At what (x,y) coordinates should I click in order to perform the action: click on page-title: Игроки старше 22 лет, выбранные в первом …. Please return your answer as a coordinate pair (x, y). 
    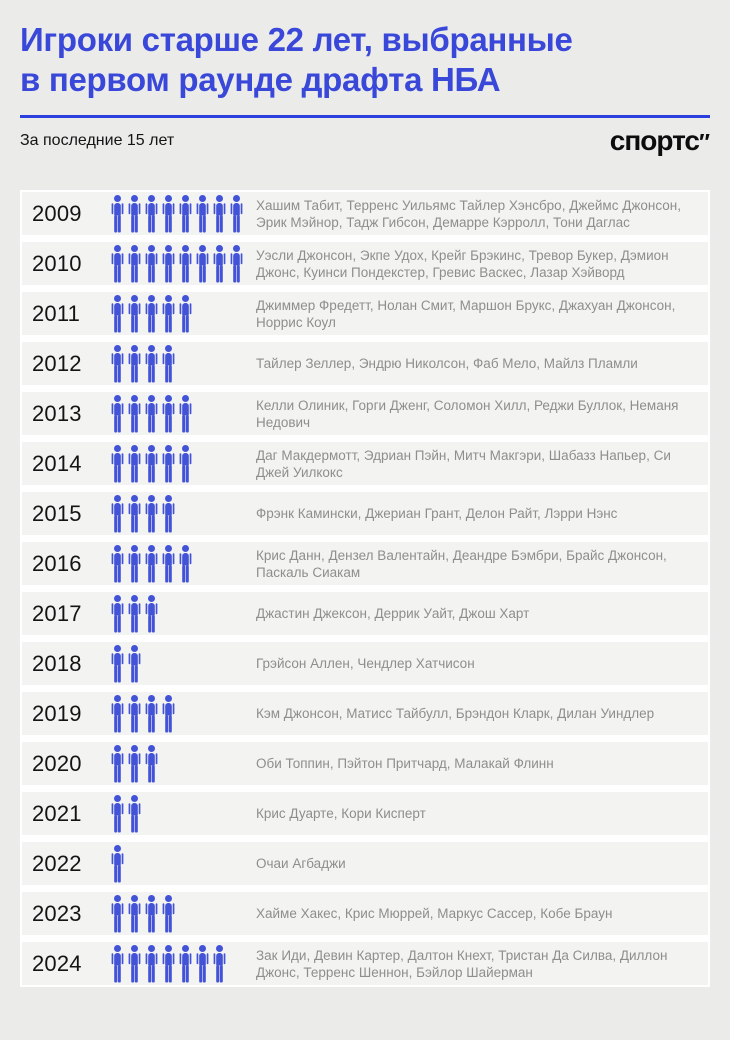
    Looking at the image, I should click on (365, 60).